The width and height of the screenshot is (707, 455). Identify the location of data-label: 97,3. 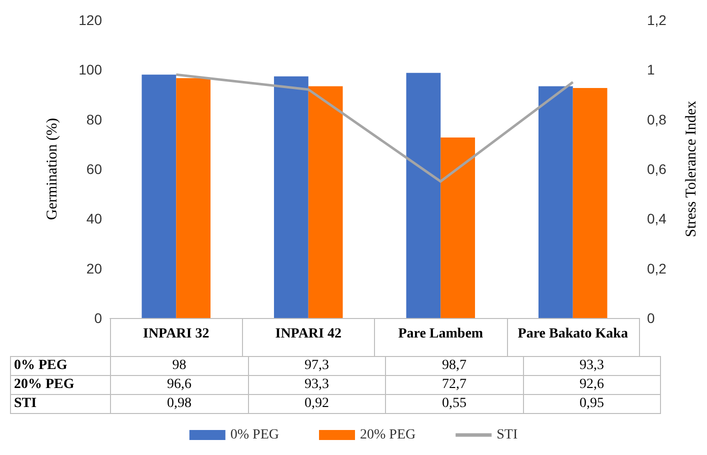
(317, 366).